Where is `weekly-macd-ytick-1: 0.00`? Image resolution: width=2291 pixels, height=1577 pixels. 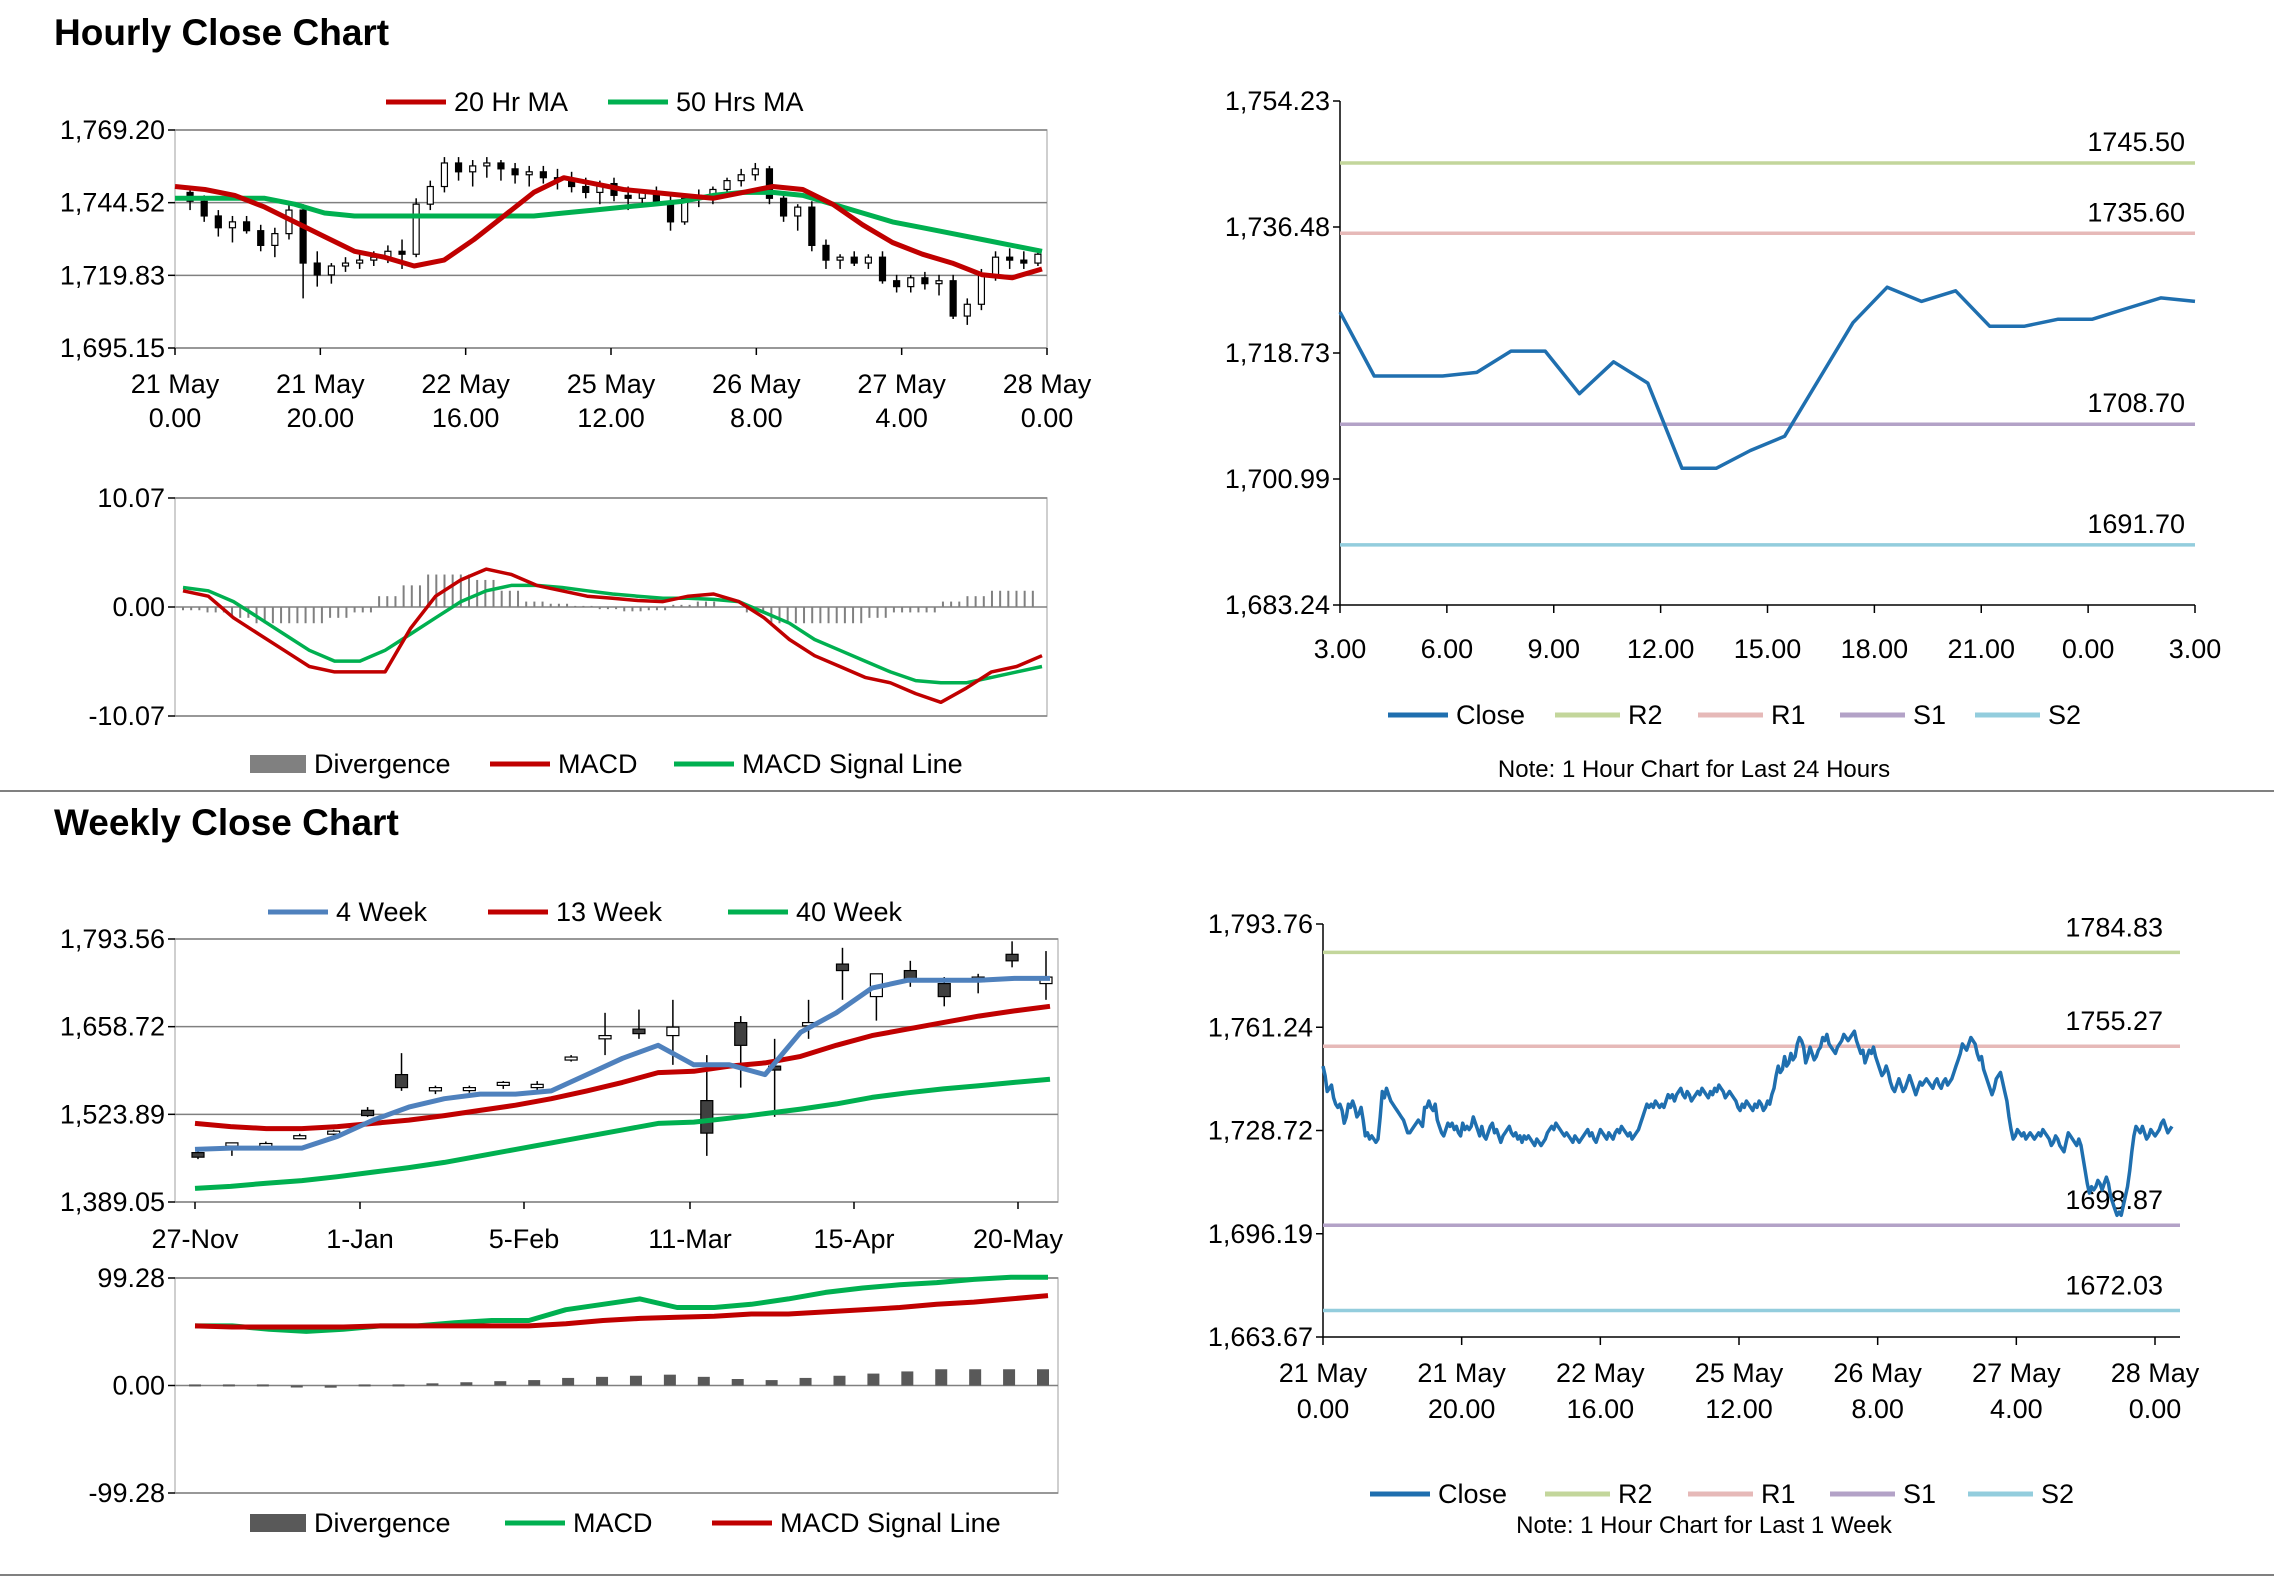
weekly-macd-ytick-1: 0.00 is located at coordinates (138, 1386).